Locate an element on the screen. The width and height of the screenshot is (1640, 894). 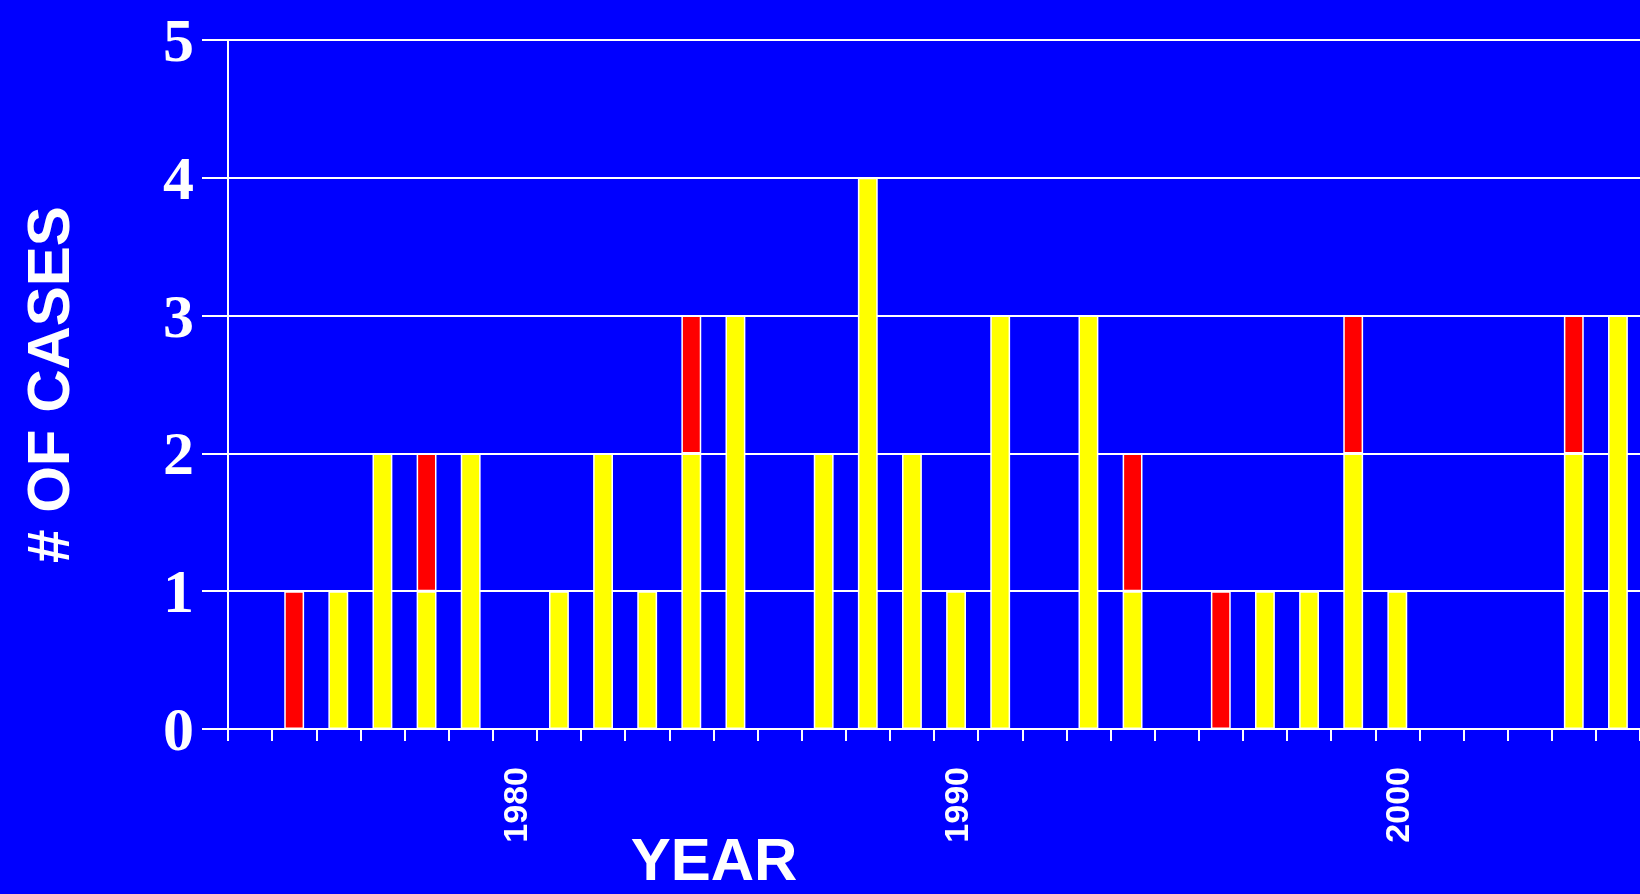
y-tick-label: 3 is located at coordinates (178, 315).